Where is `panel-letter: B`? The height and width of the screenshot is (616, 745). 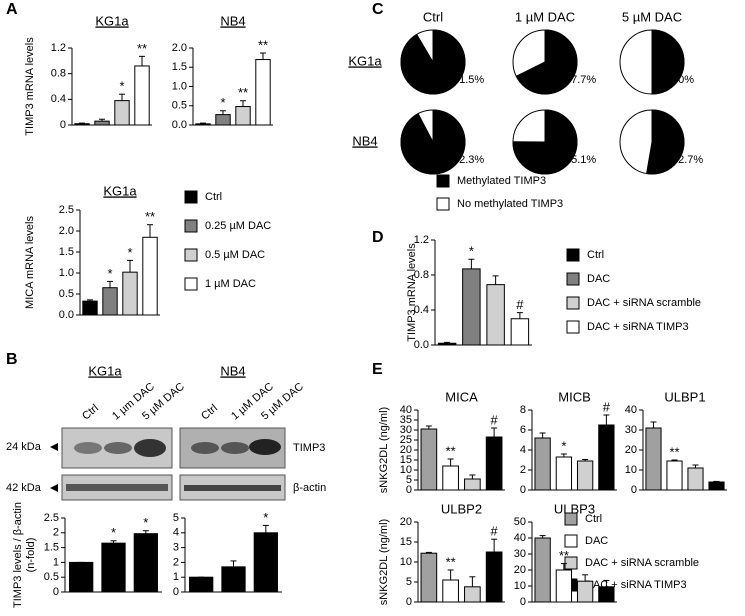 panel-letter: B is located at coordinates (12, 359).